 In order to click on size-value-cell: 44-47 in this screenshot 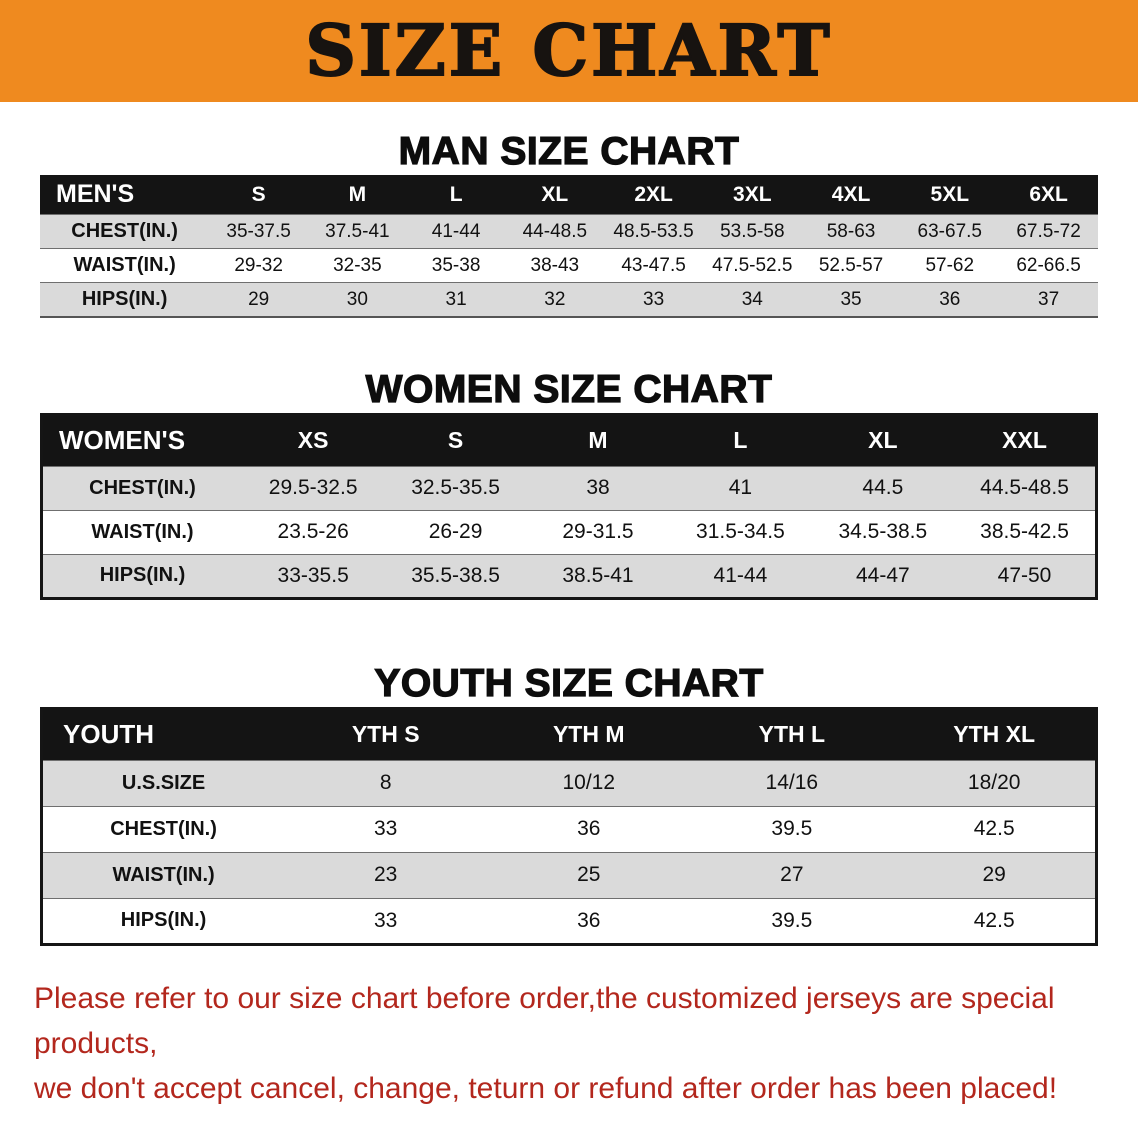, I will do `click(883, 576)`.